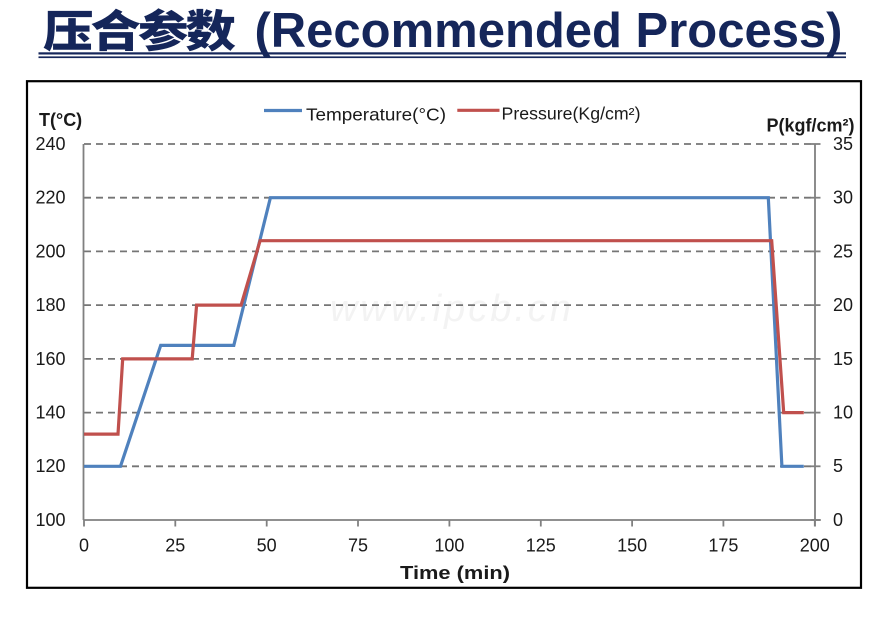  What do you see at coordinates (50, 413) in the screenshot?
I see `svg-text: 140` at bounding box center [50, 413].